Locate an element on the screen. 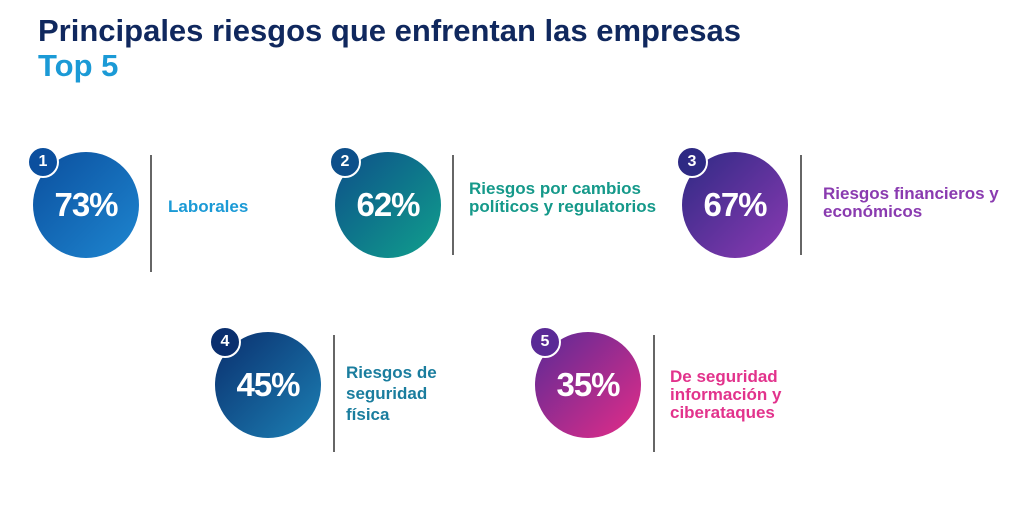 The height and width of the screenshot is (524, 1024). risk-label: Riesgos financieros y económicos is located at coordinates (911, 202).